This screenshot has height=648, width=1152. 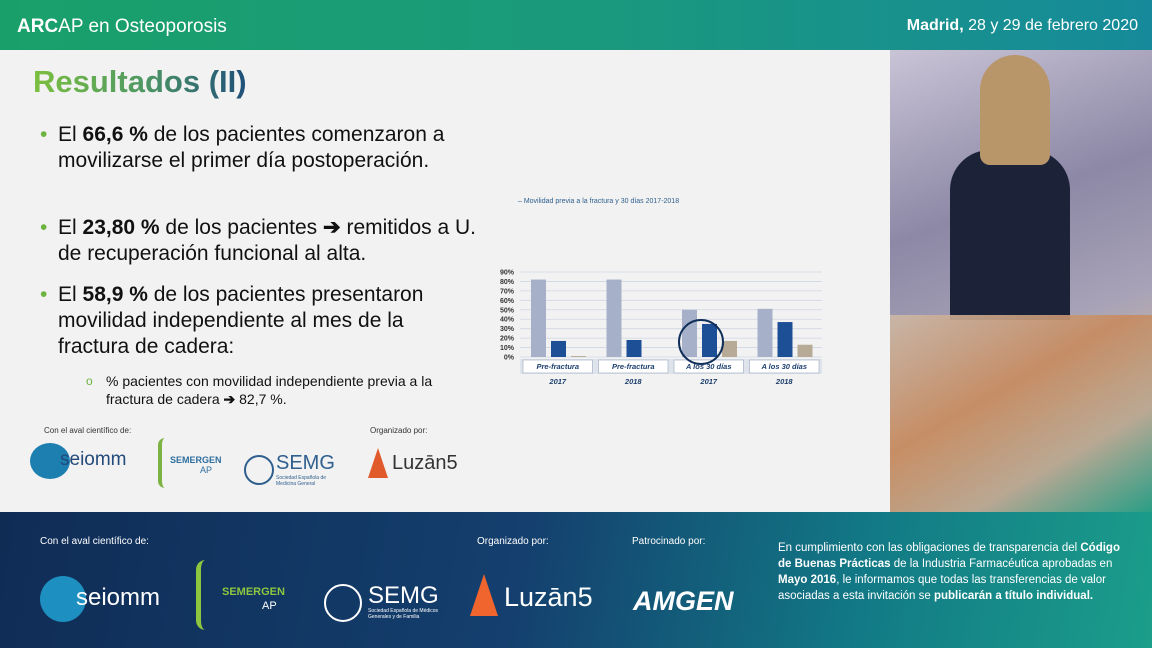 What do you see at coordinates (507, 301) in the screenshot?
I see `y-tick-label: 60%` at bounding box center [507, 301].